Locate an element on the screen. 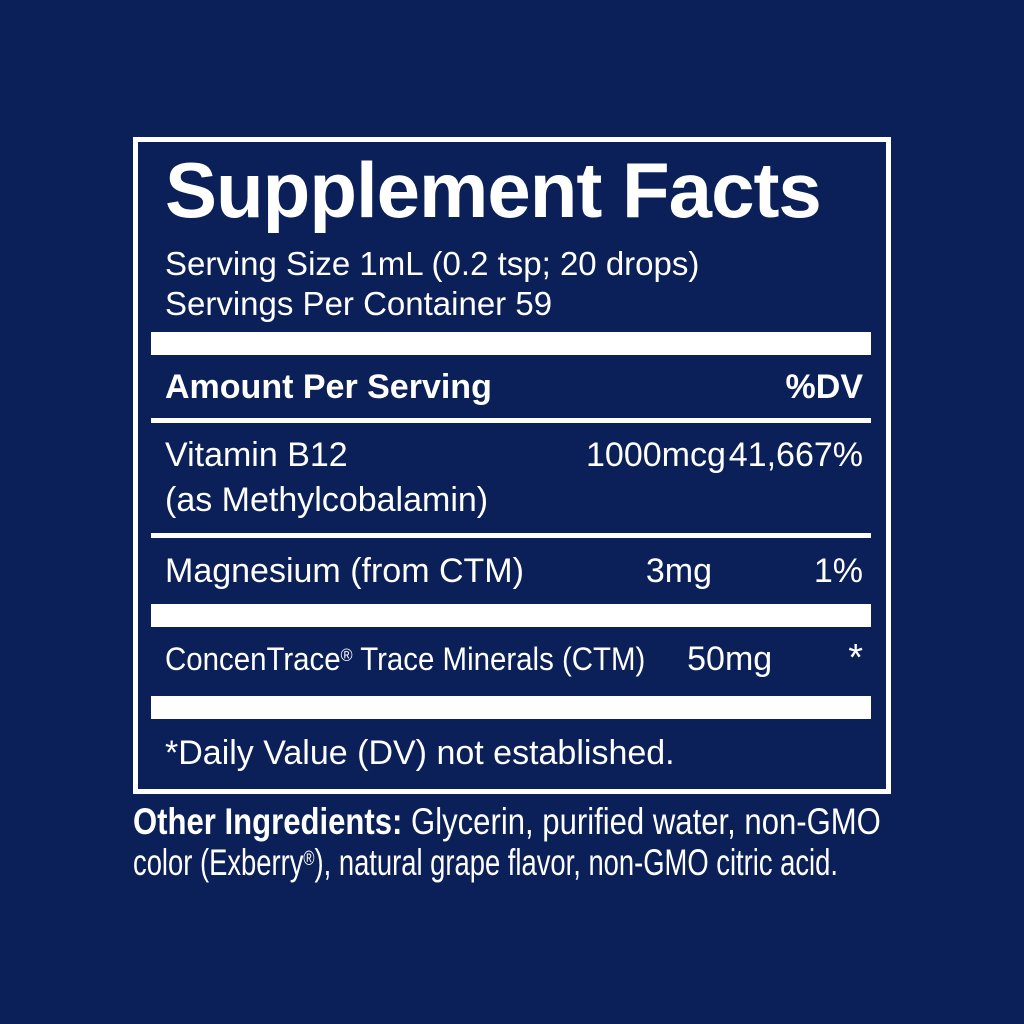 Image resolution: width=1024 pixels, height=1024 pixels. nutrient-name-block: ConcenTrace® Trace Minerals (CTM) is located at coordinates (426, 661).